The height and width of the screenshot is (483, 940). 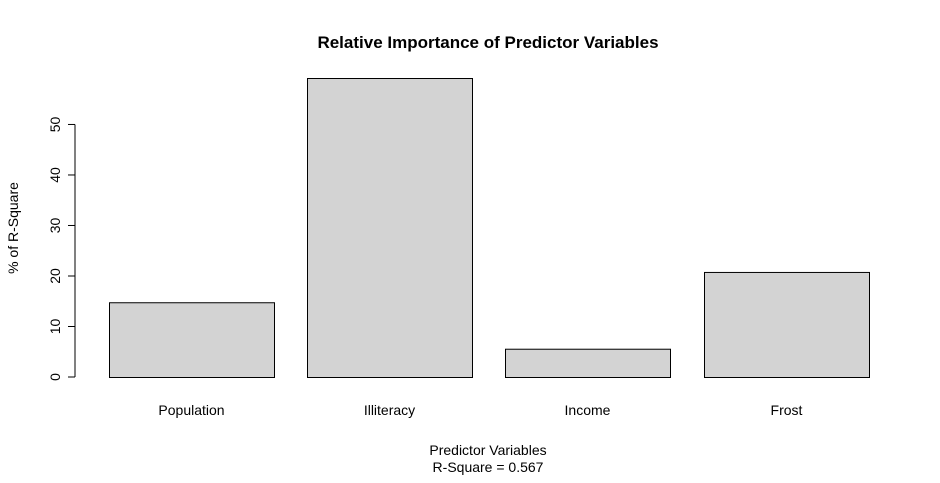 What do you see at coordinates (55, 377) in the screenshot?
I see `y-tick-label: 0` at bounding box center [55, 377].